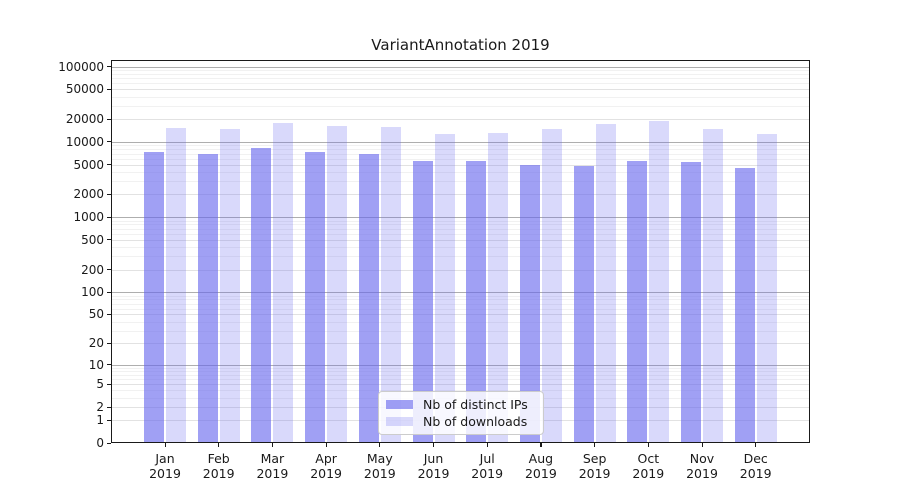  I want to click on bar-jan-downloads, so click(176, 285).